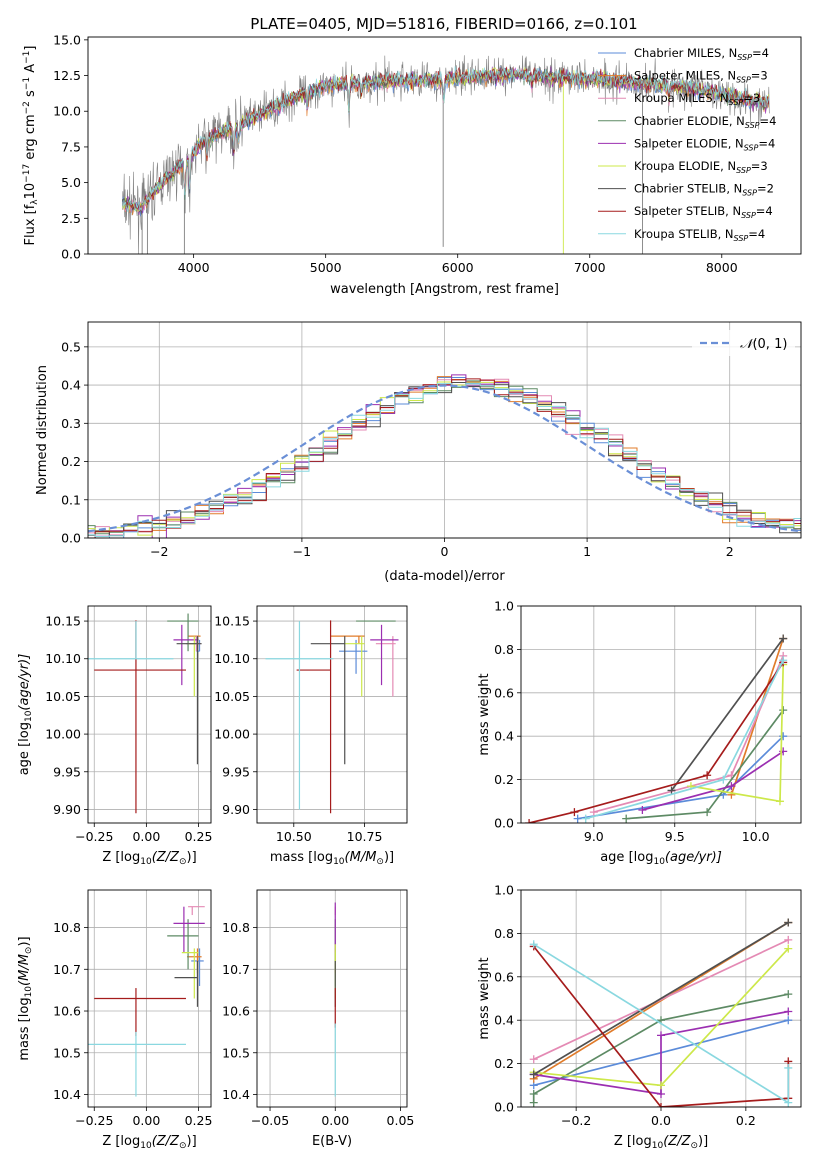 The height and width of the screenshot is (1170, 819). Describe the element at coordinates (347, 639) in the screenshot. I see `errorbar-salpeter-miles` at that location.